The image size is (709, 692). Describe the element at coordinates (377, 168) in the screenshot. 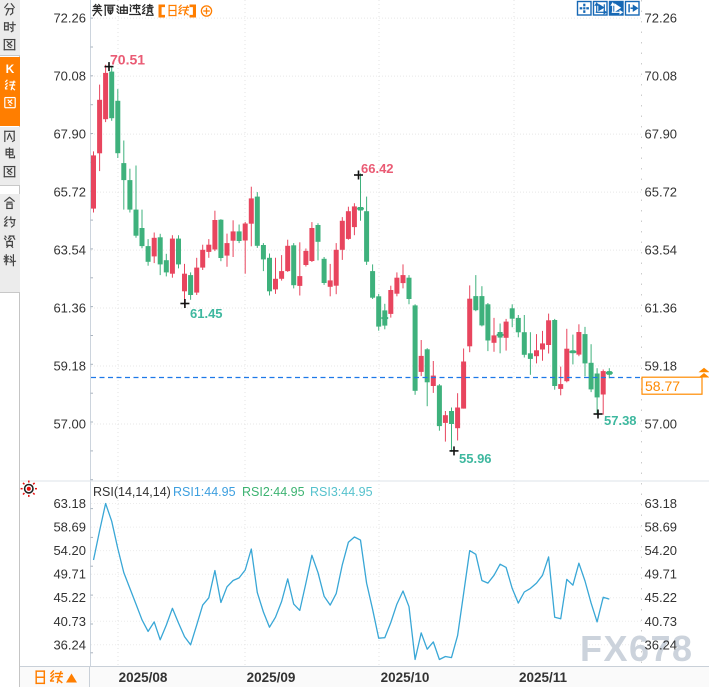

I see `svg-text: 66.42` at that location.